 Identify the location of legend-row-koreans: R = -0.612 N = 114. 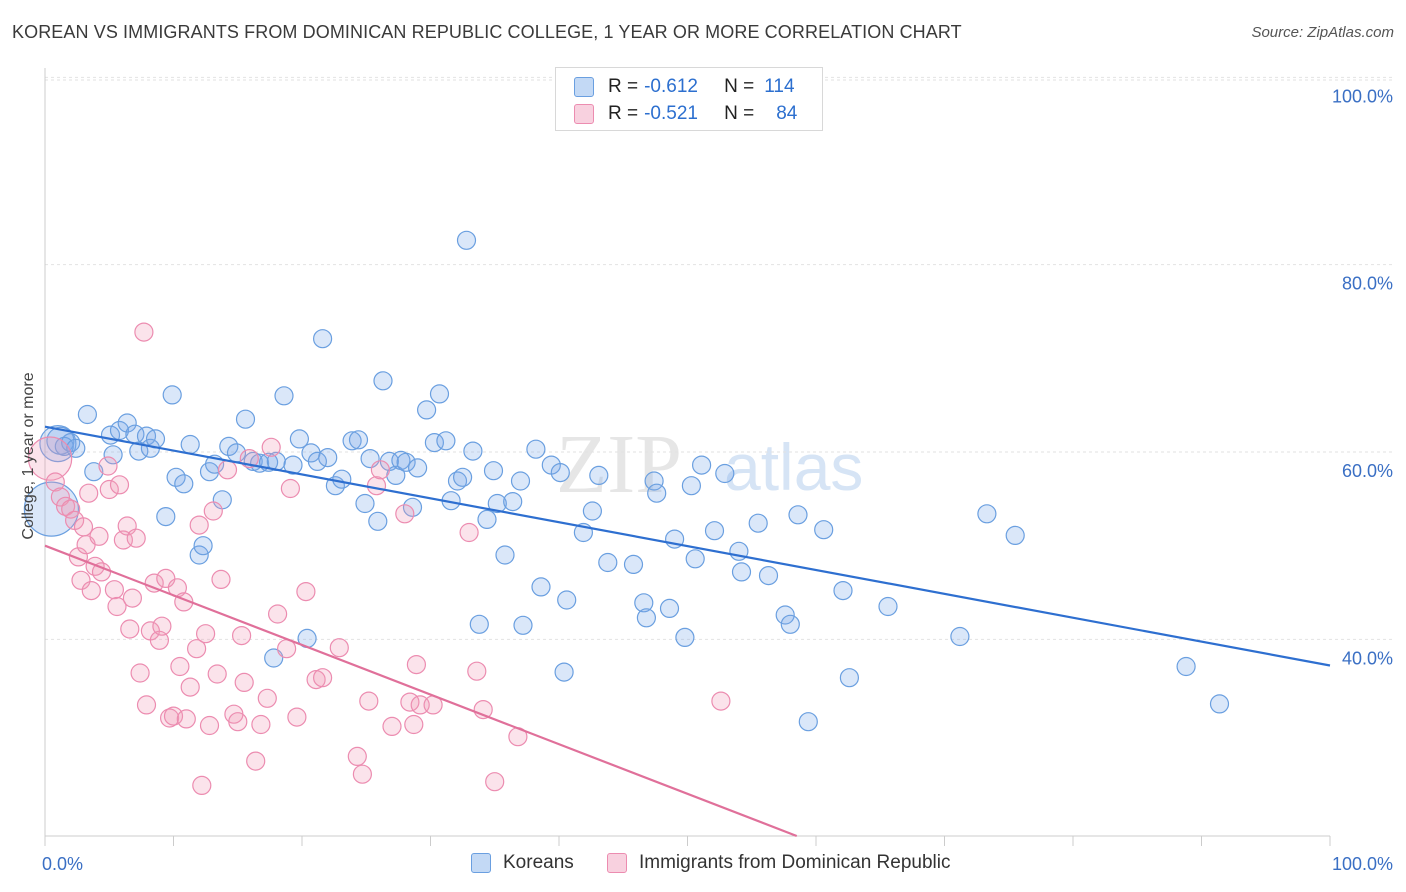
(684, 87).